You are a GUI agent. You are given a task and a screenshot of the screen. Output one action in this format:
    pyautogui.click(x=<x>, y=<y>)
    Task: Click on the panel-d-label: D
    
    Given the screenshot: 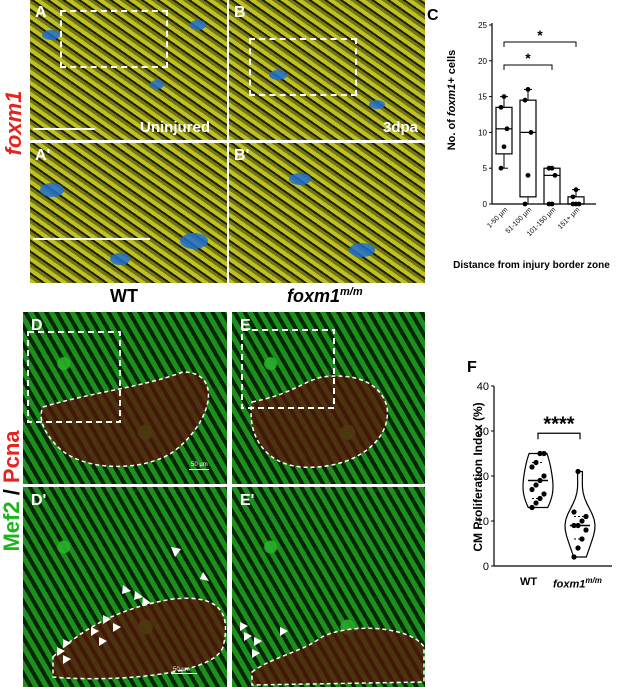 What is the action you would take?
    pyautogui.click(x=37, y=325)
    